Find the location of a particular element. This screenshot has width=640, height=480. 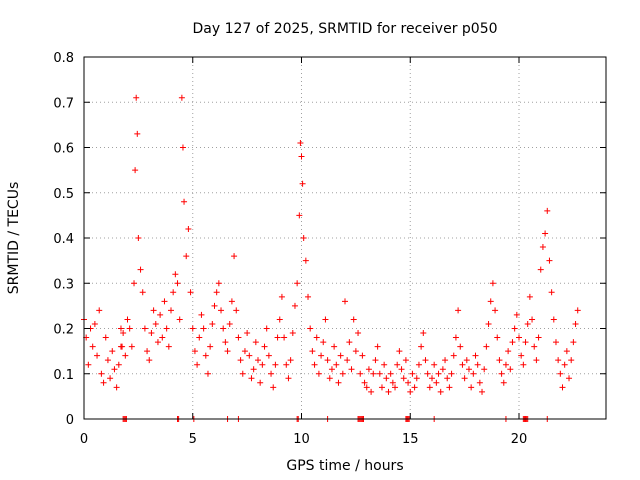

x-tick-label: 10 is located at coordinates (301, 439).